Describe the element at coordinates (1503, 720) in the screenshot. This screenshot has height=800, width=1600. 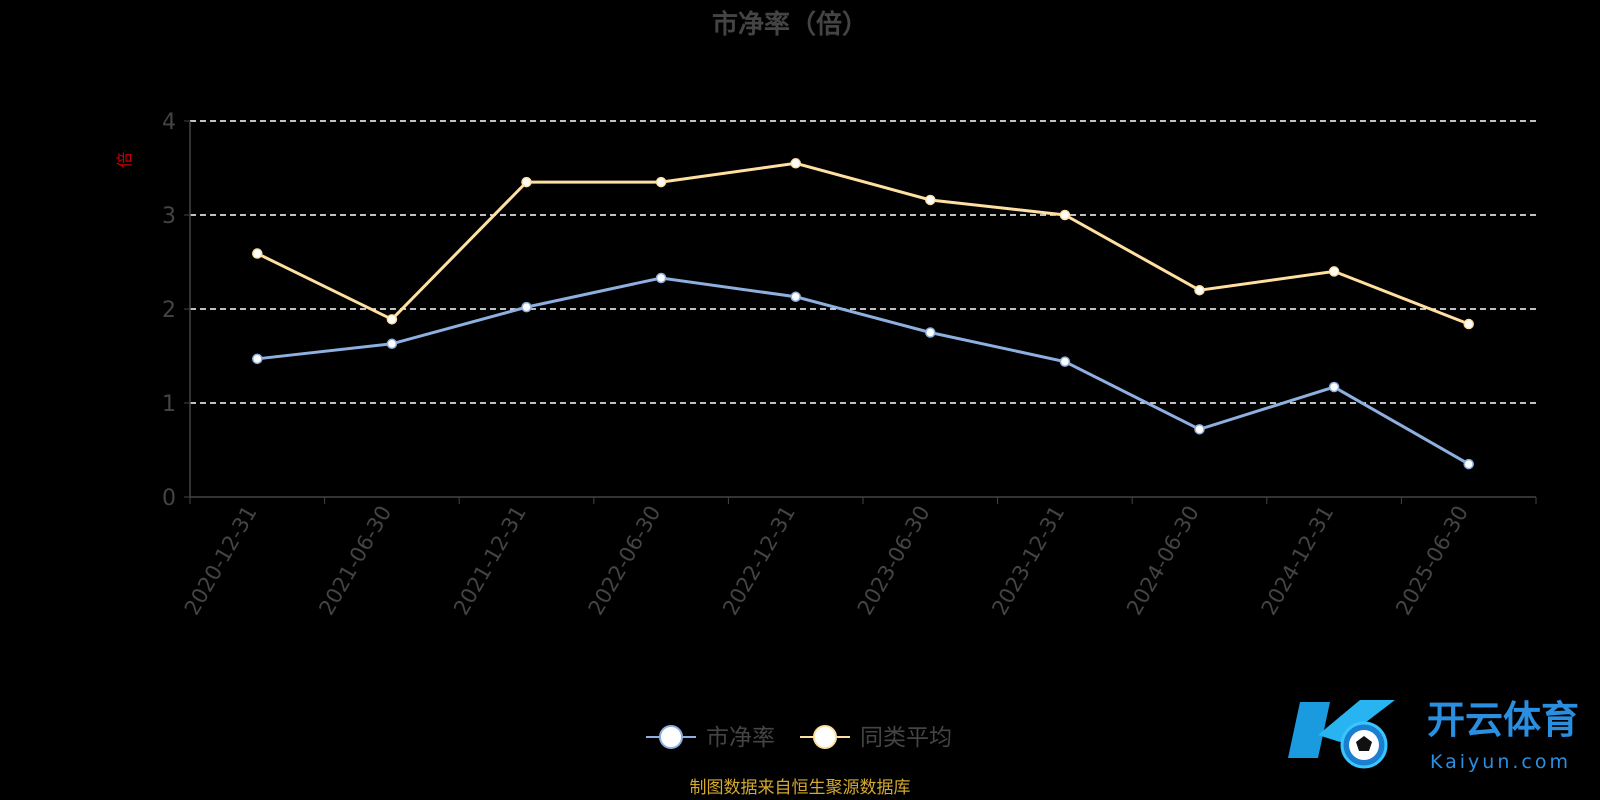
I see `watermark-brand-cn: 开云体育` at that location.